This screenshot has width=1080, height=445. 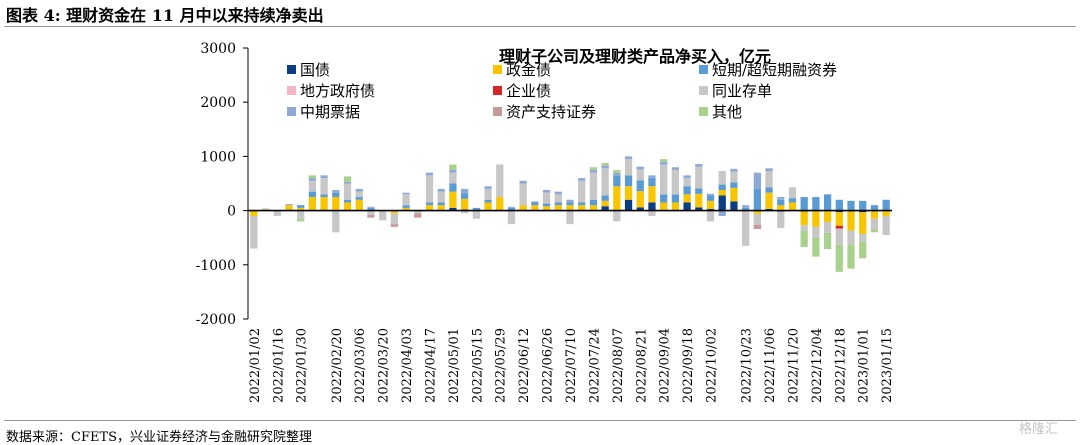 I want to click on x-tick-label: 2022/12/18, so click(x=840, y=365).